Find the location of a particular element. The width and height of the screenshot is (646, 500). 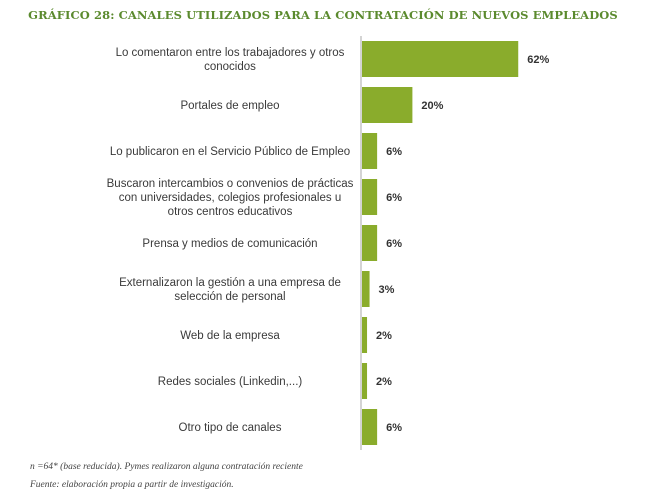

value-label: 3% is located at coordinates (387, 290).